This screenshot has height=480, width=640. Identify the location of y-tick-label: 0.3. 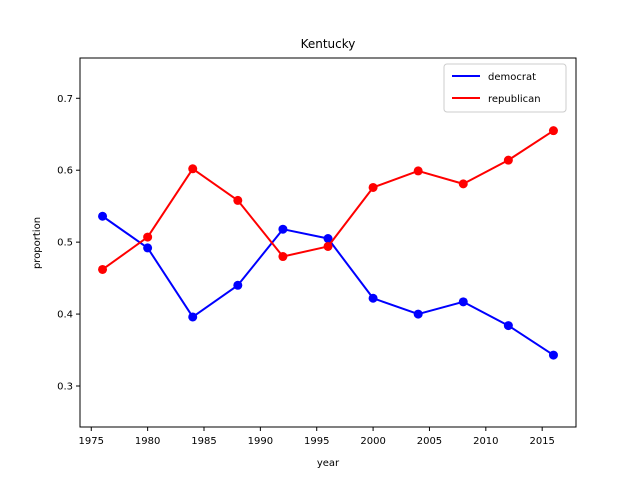
(65, 387).